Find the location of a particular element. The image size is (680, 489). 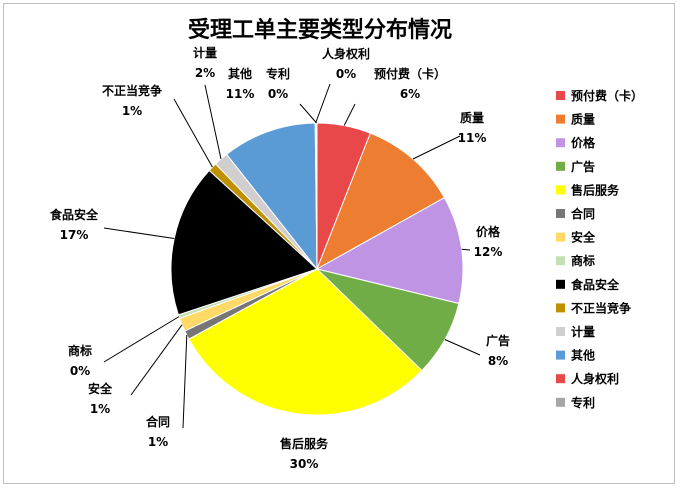

data-label-name-2: 质量 is located at coordinates (472, 117).